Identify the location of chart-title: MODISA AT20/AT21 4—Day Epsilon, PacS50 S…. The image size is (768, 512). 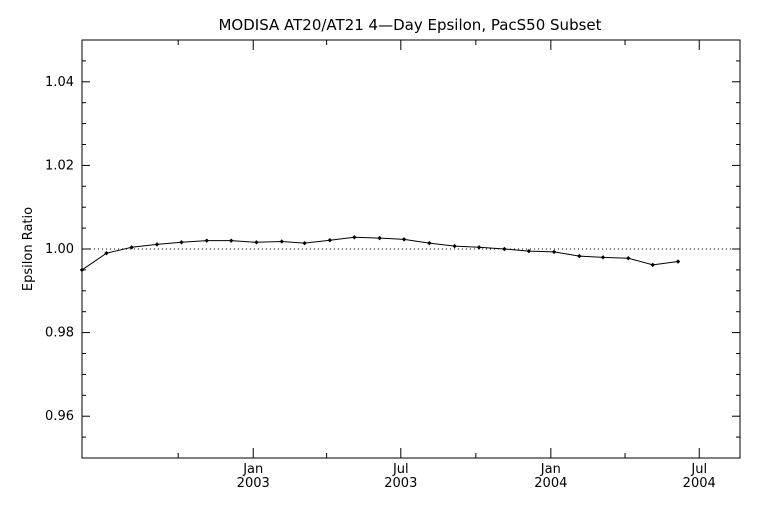
(409, 25).